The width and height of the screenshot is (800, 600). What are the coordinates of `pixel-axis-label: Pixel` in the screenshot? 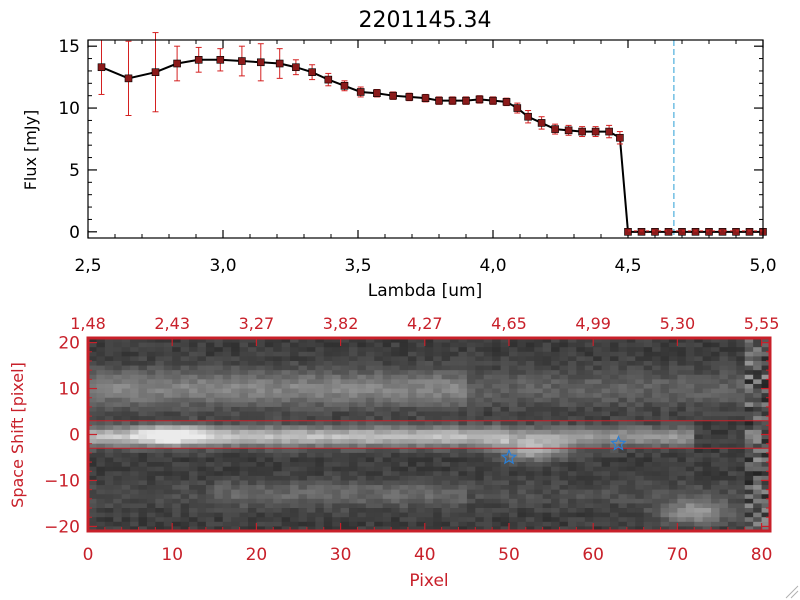 It's located at (428, 581).